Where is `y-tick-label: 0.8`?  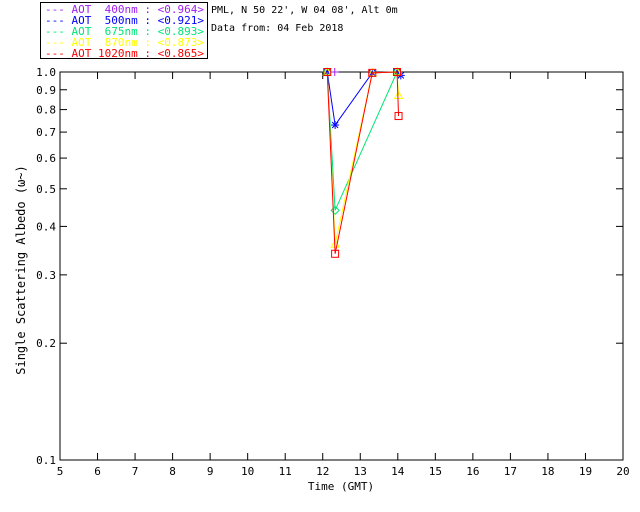 y-tick-label: 0.8 is located at coordinates (46, 110).